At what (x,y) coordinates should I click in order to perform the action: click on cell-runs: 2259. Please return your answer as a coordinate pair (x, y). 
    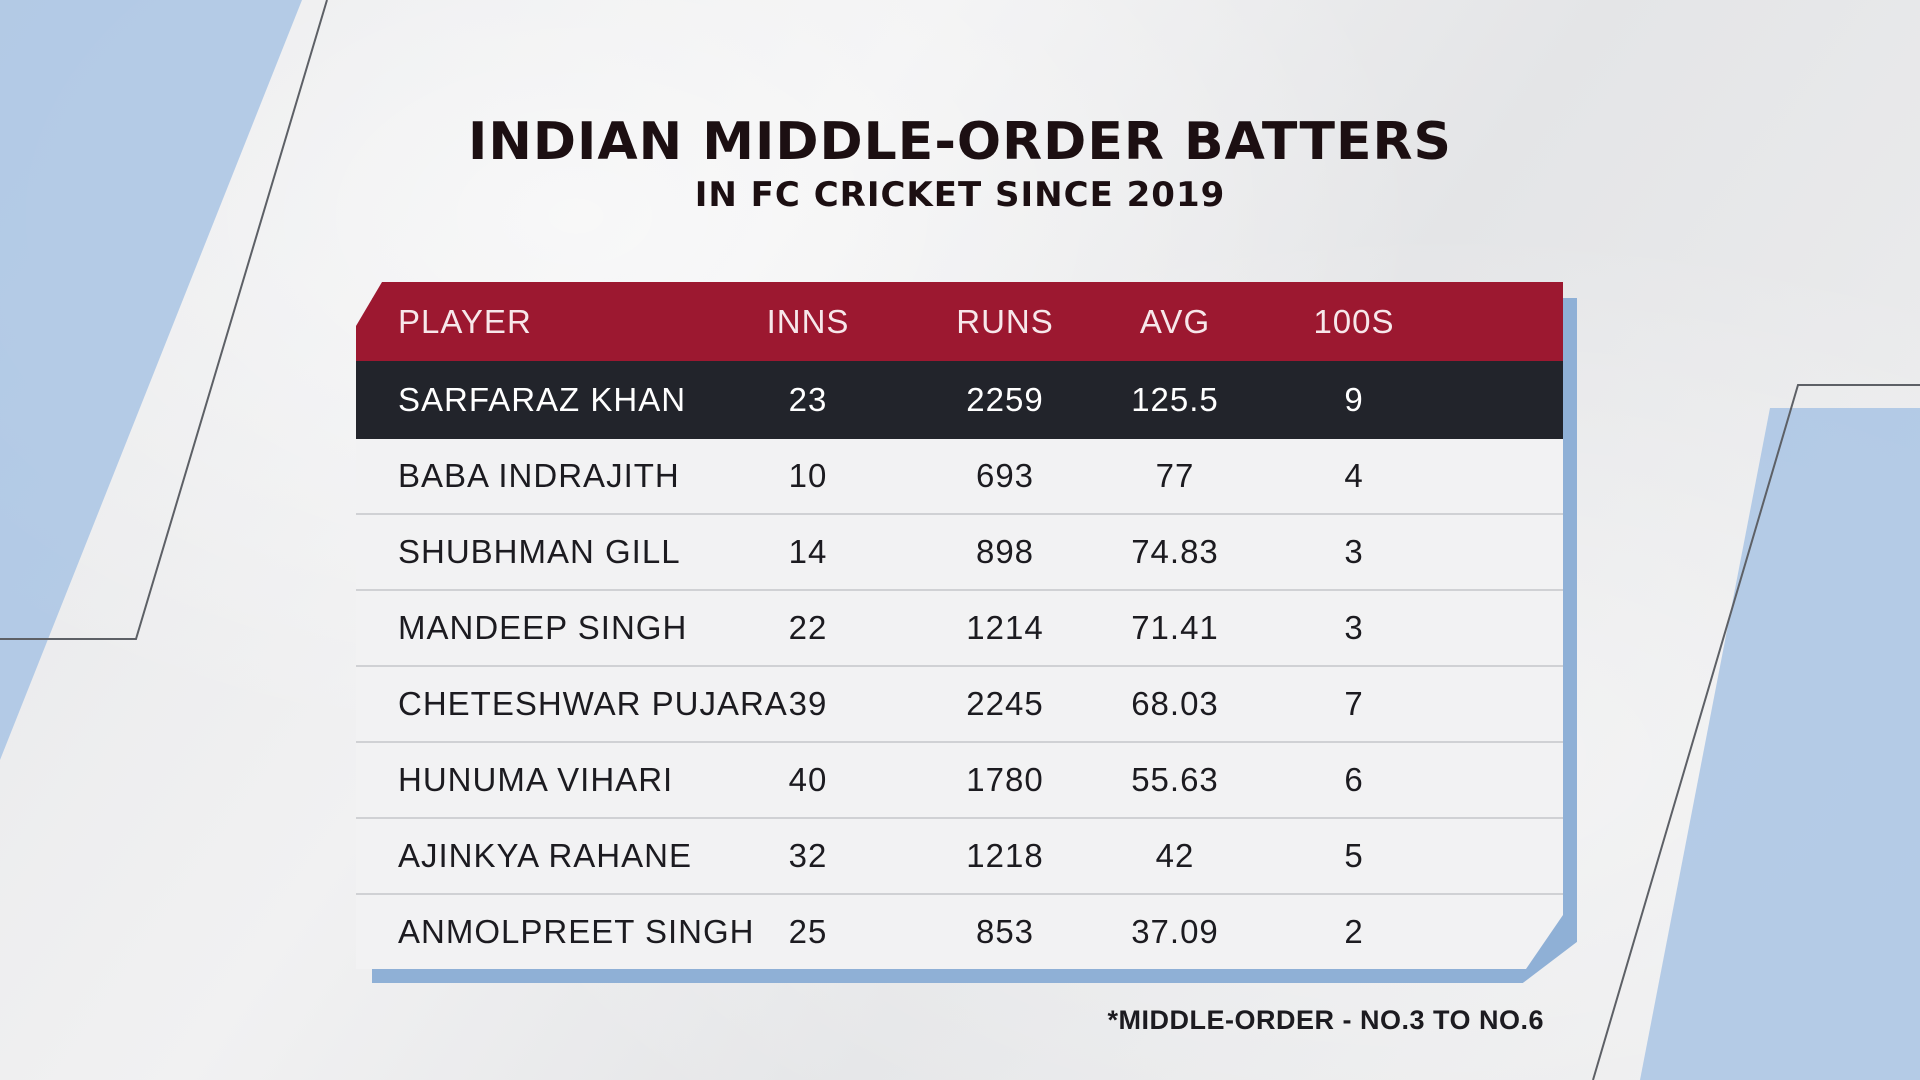
    Looking at the image, I should click on (1005, 399).